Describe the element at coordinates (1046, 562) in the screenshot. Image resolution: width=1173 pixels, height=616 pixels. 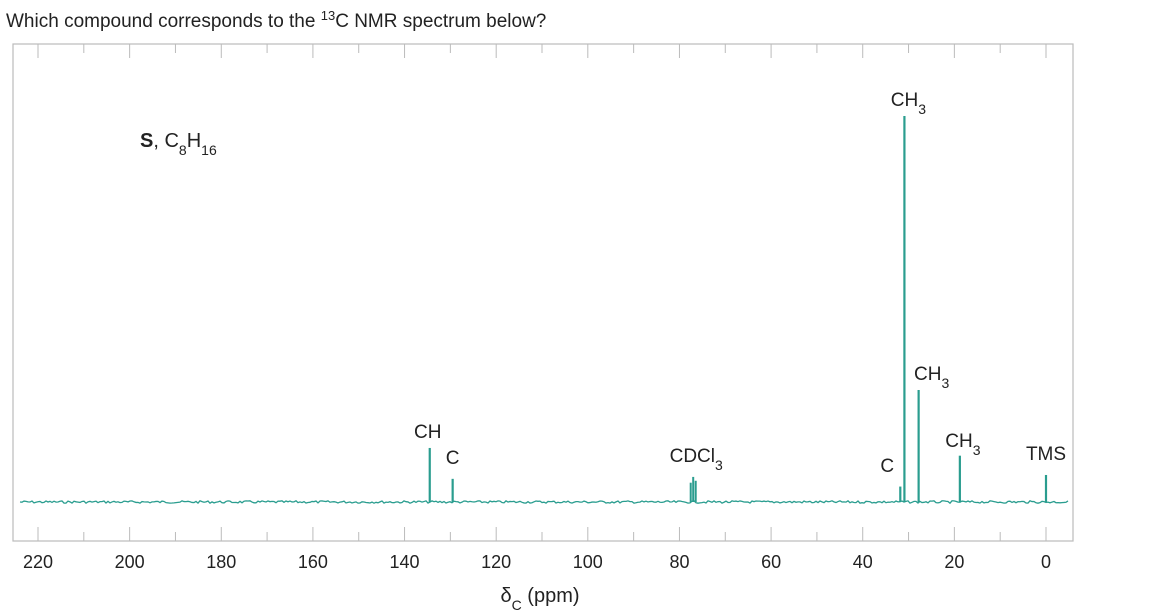
I see `x-tick-label: 0` at that location.